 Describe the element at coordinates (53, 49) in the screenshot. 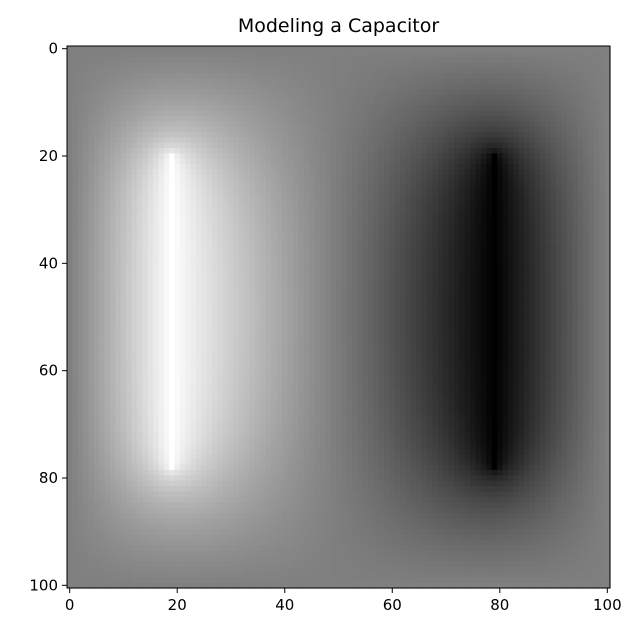

I see `y-tick-label: 0` at that location.